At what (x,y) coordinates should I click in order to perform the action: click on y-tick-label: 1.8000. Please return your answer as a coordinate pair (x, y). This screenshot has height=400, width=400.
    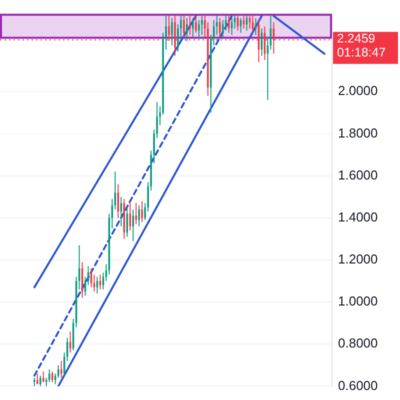
    Looking at the image, I should click on (358, 132).